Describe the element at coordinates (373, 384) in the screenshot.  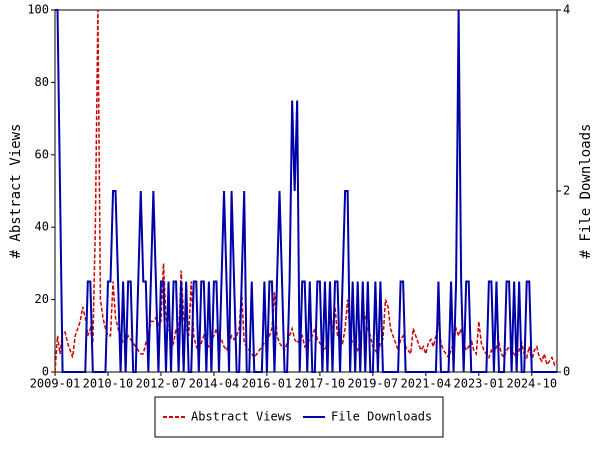
I see `x-tick-label: 2019-07` at that location.